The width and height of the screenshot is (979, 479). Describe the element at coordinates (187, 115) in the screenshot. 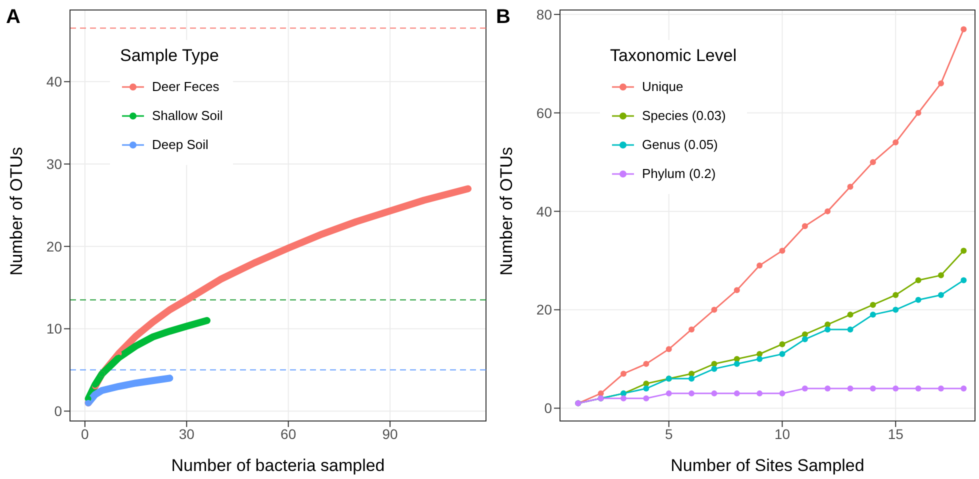

I see `legend-label: Shallow Soil` at that location.